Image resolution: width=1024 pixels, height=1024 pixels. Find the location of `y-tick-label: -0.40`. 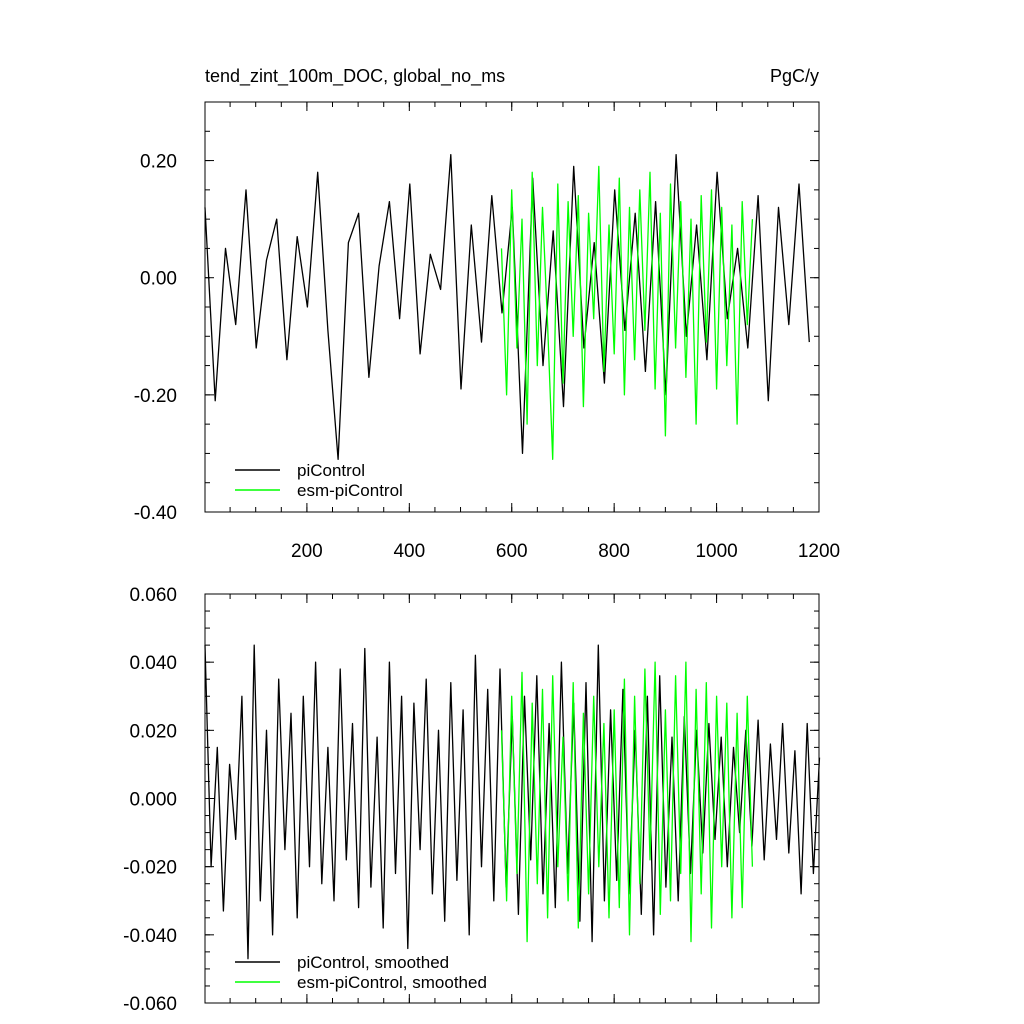

y-tick-label: -0.40 is located at coordinates (155, 513).